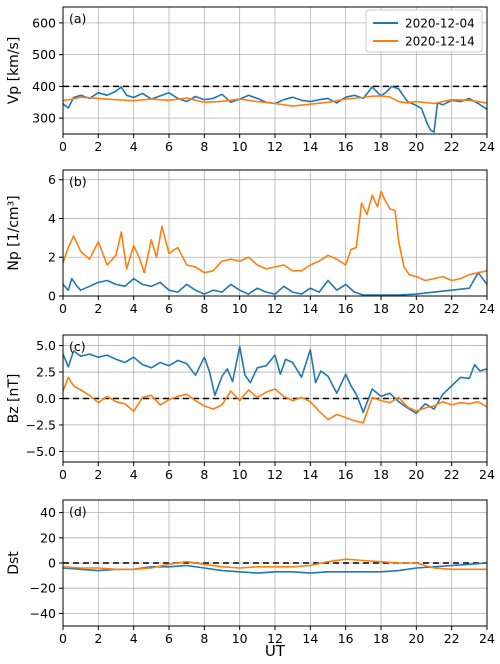 This screenshot has width=500, height=664. I want to click on panel-label: (a), so click(77, 18).